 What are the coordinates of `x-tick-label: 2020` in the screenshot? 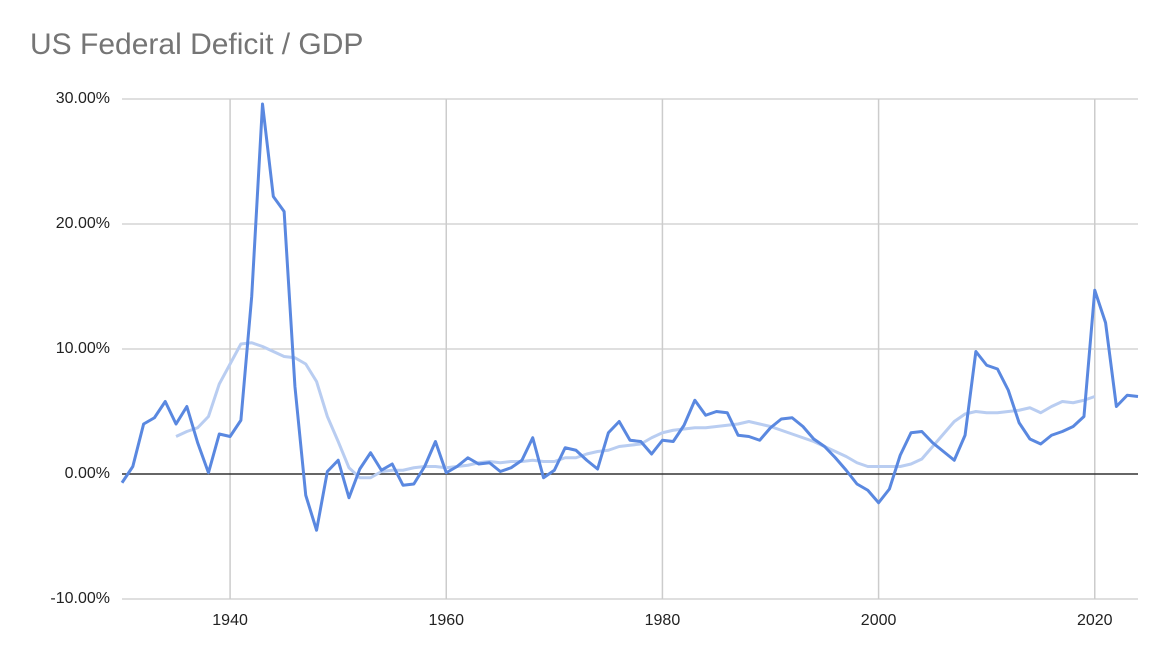 It's located at (1095, 620).